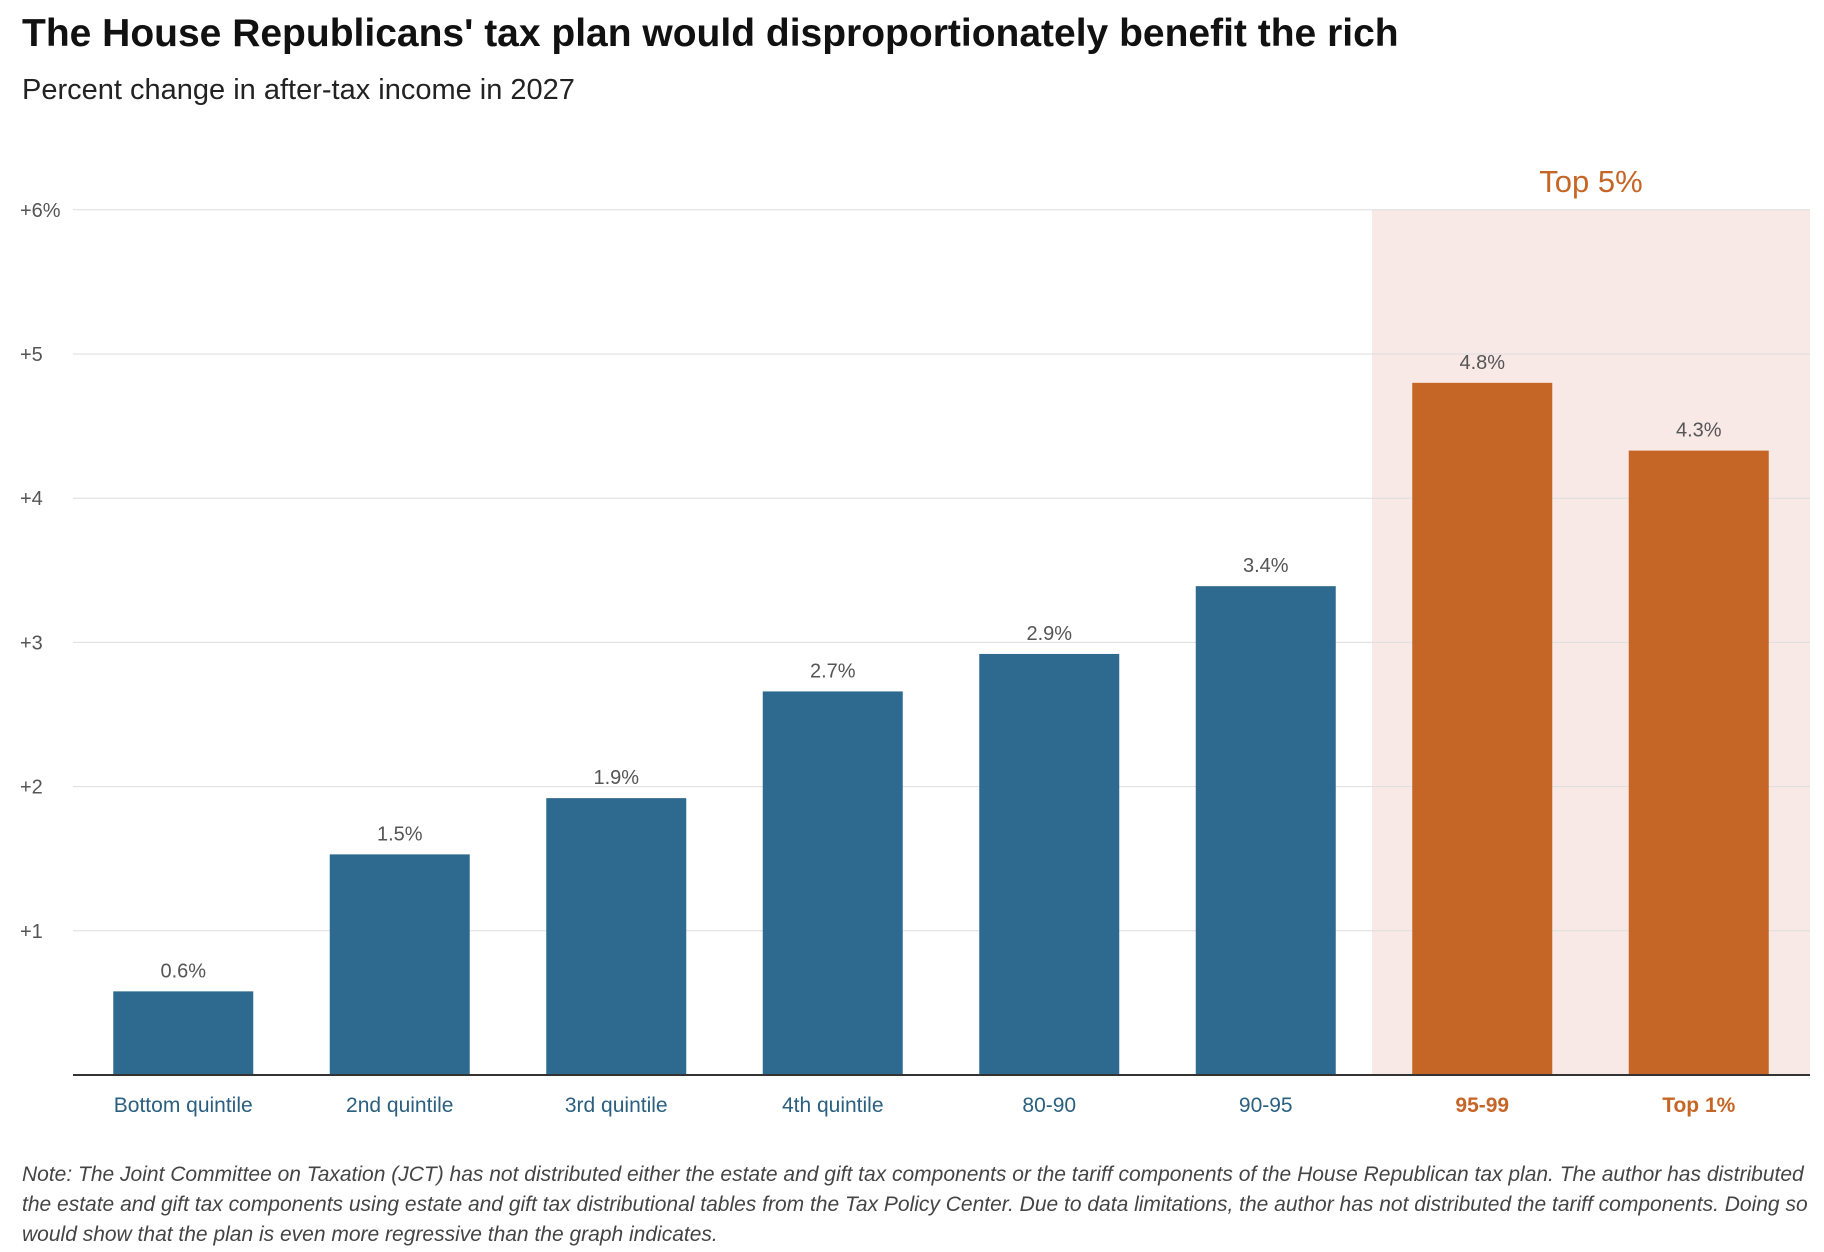 The image size is (1824, 1252). I want to click on y-tick-label: +6%, so click(40, 211).